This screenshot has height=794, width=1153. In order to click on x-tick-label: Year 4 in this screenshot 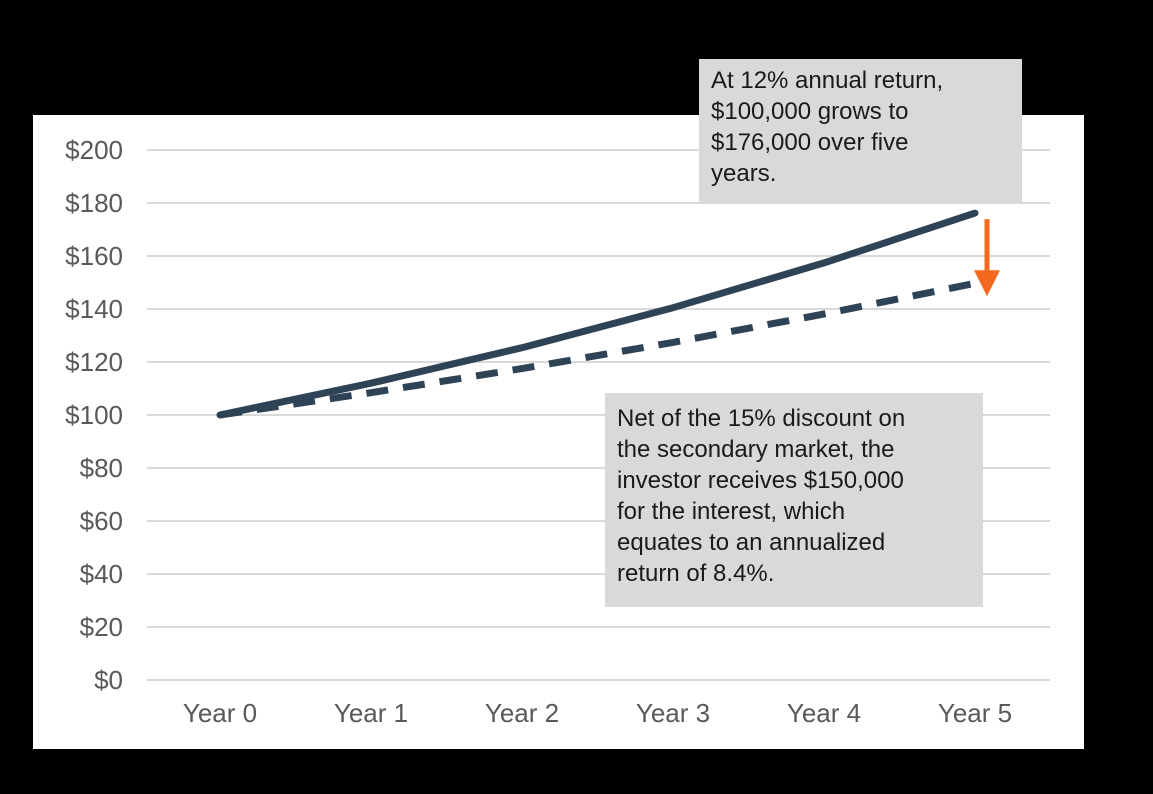, I will do `click(824, 713)`.